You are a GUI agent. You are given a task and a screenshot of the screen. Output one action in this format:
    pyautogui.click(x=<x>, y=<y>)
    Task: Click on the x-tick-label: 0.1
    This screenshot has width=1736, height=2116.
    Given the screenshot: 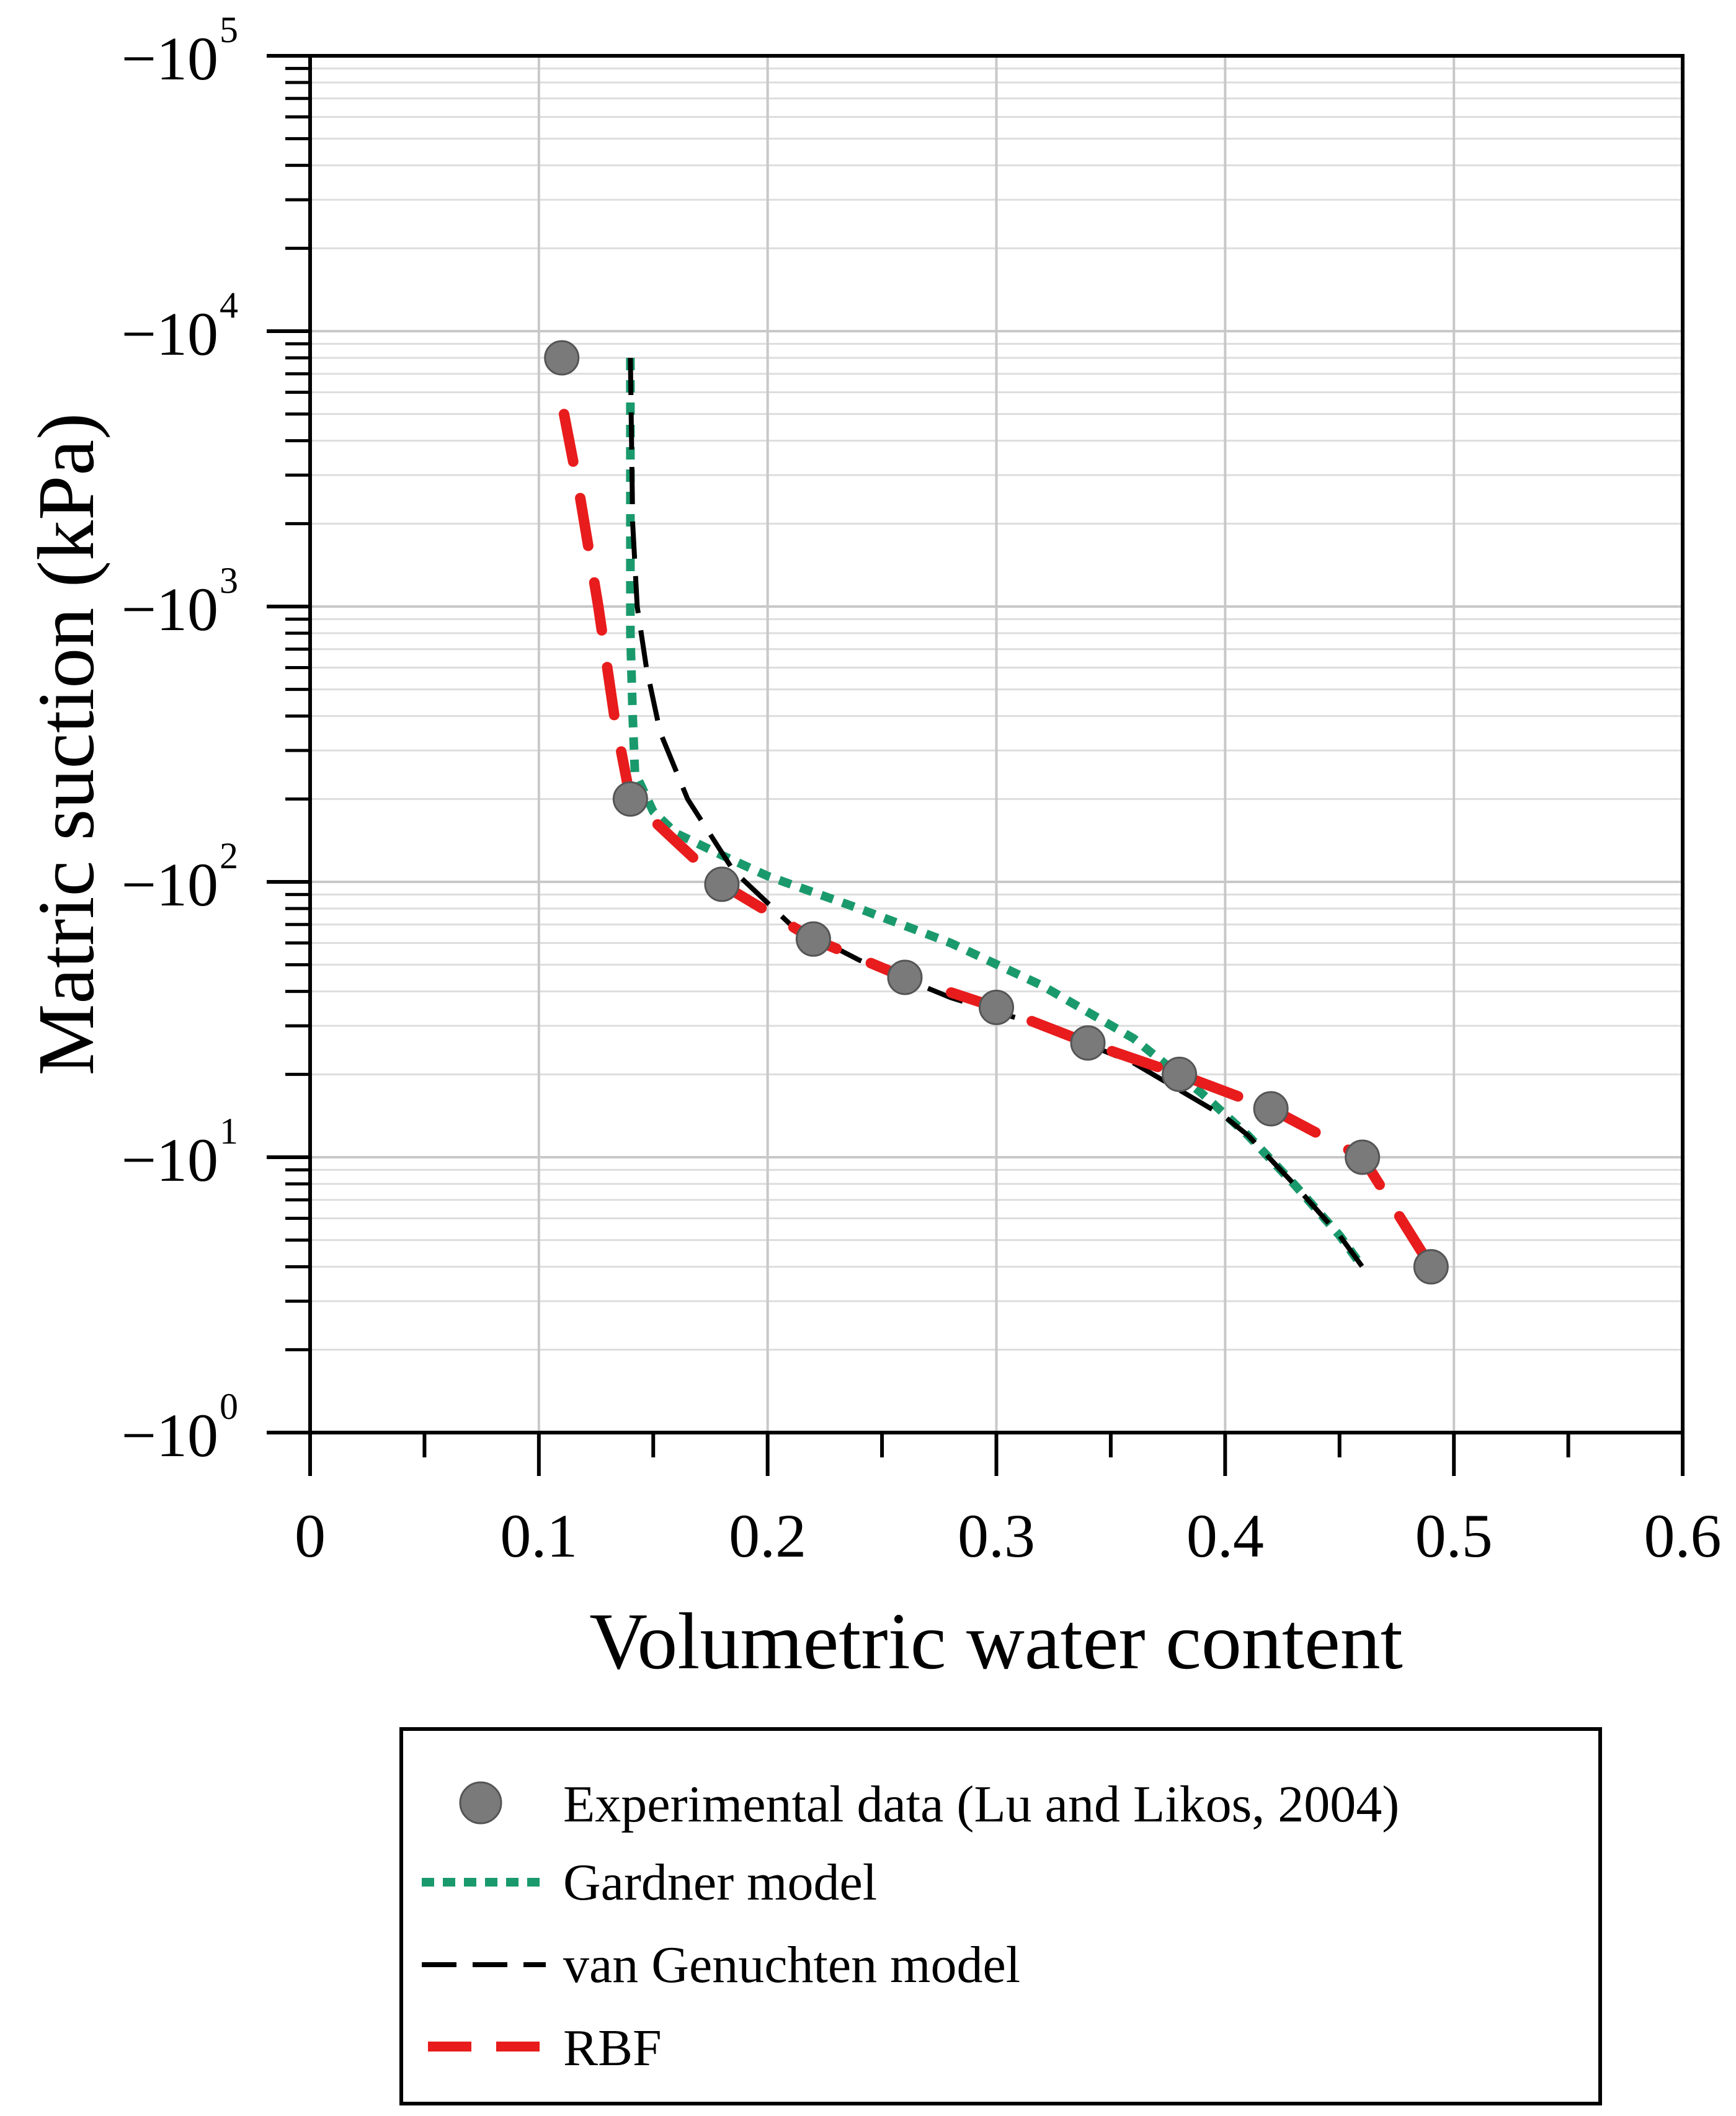 What is the action you would take?
    pyautogui.click(x=538, y=1535)
    